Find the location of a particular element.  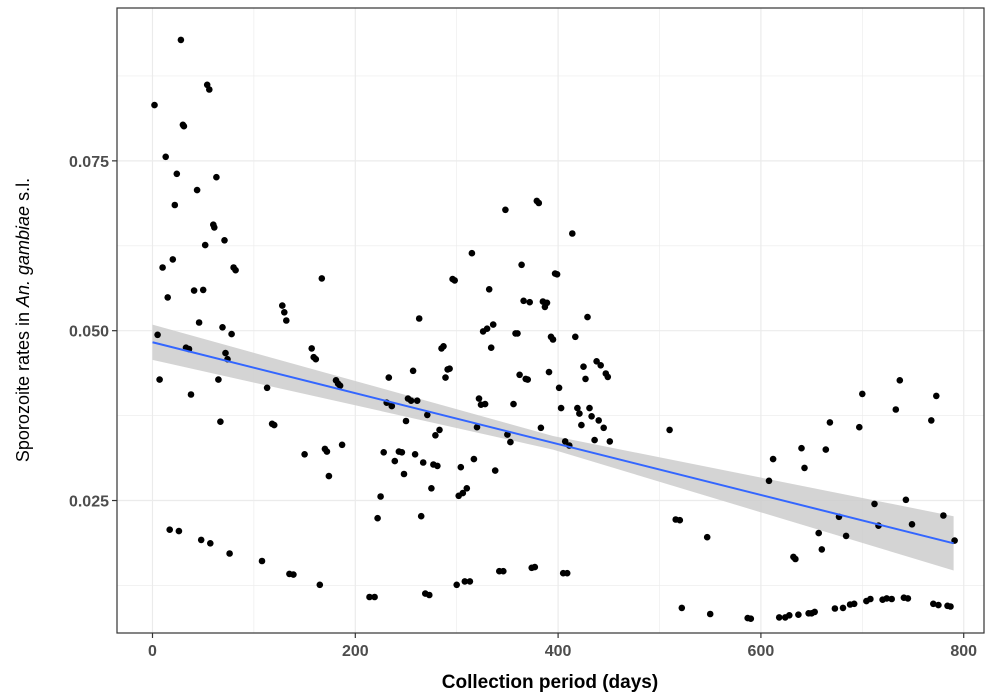

y-axis-title-species: An. gambiae is located at coordinates (23, 257).